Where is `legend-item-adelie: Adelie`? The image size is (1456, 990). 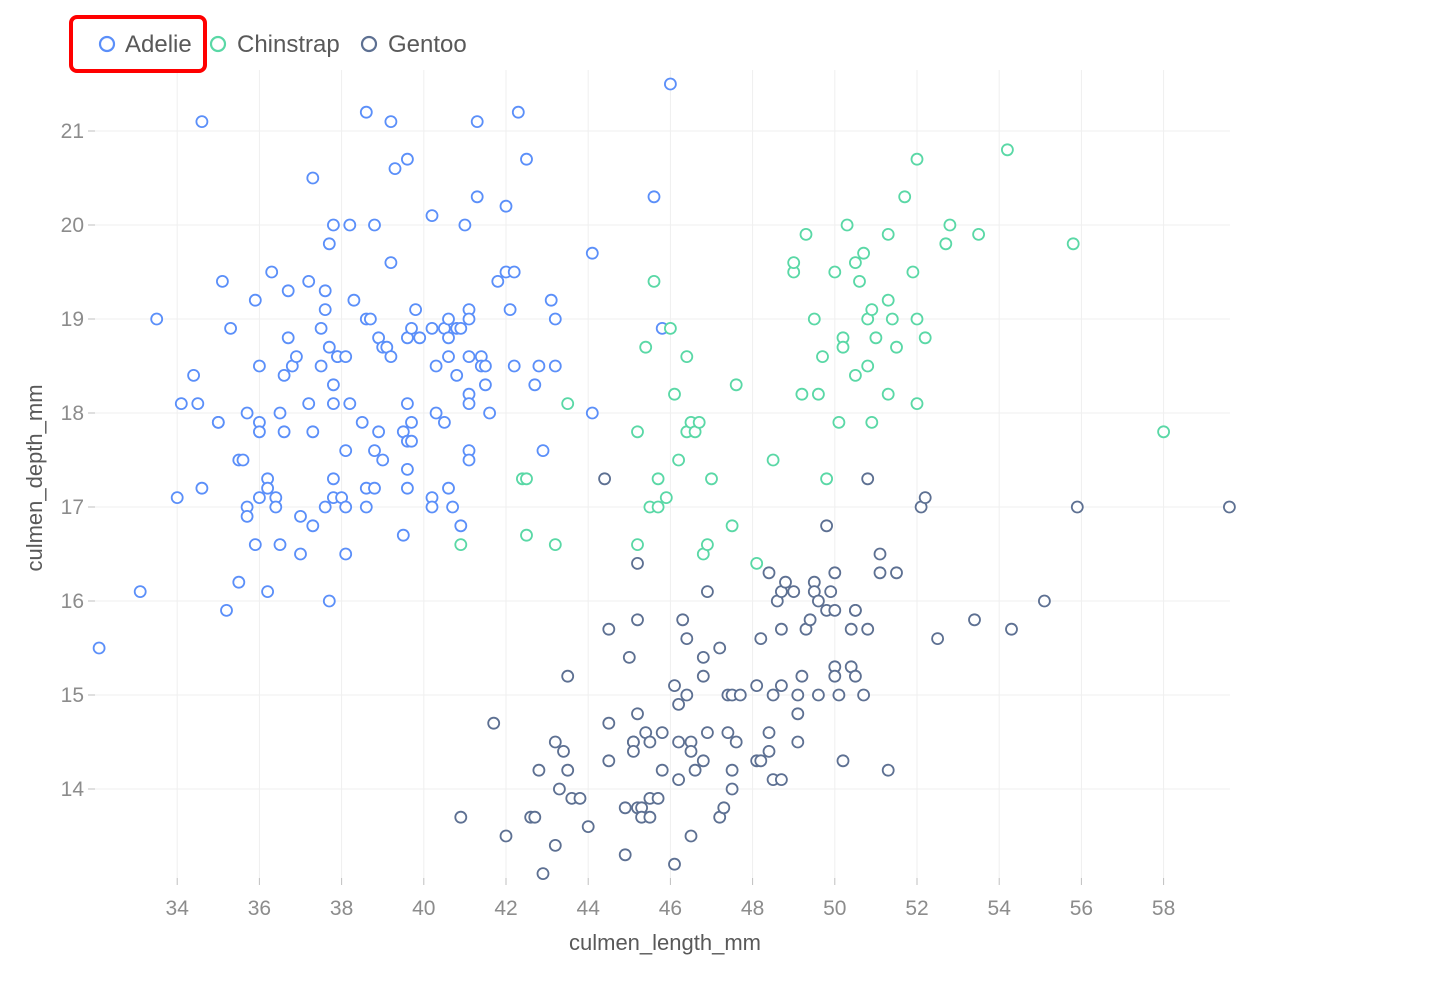
legend-item-adelie: Adelie is located at coordinates (145, 44).